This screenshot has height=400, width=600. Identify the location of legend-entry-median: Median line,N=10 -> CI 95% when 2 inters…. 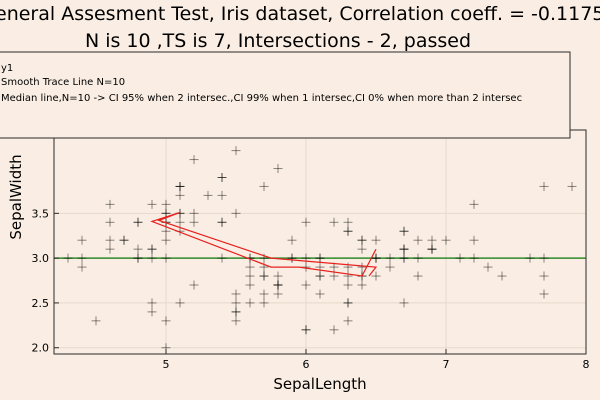
(261, 98).